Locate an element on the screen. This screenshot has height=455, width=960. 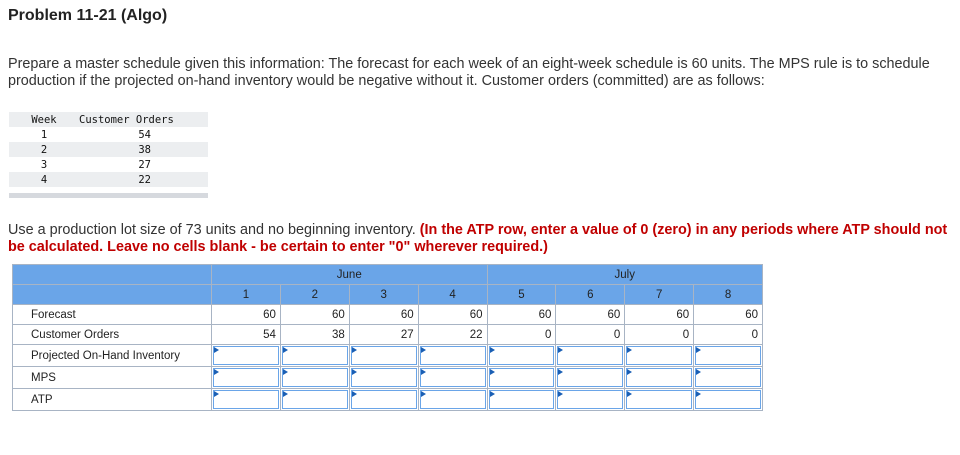
customer-orders-table: Week Customer Orders 1 54 2 38 3 27 4 22 is located at coordinates (108, 149).